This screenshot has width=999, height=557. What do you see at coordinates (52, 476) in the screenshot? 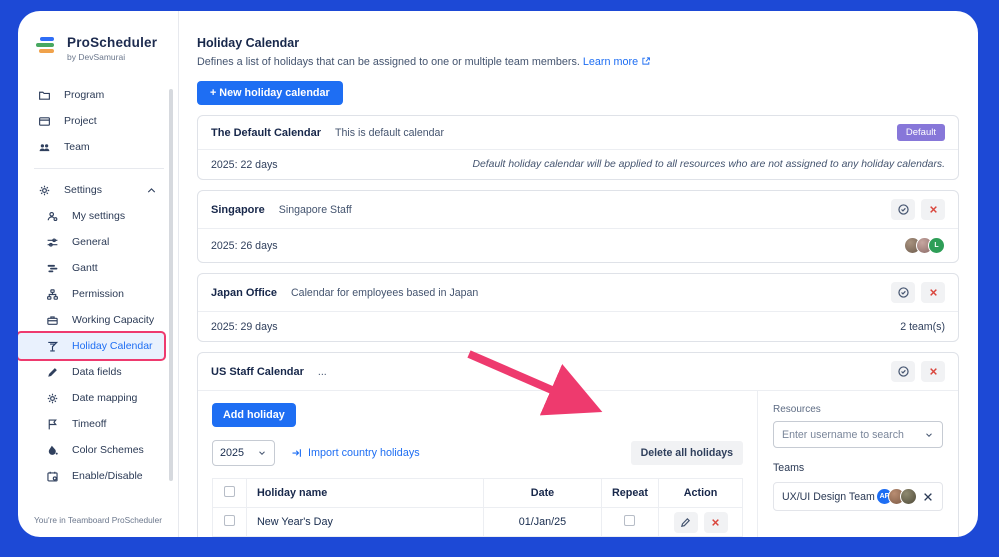
I see `calendar-gear-icon` at bounding box center [52, 476].